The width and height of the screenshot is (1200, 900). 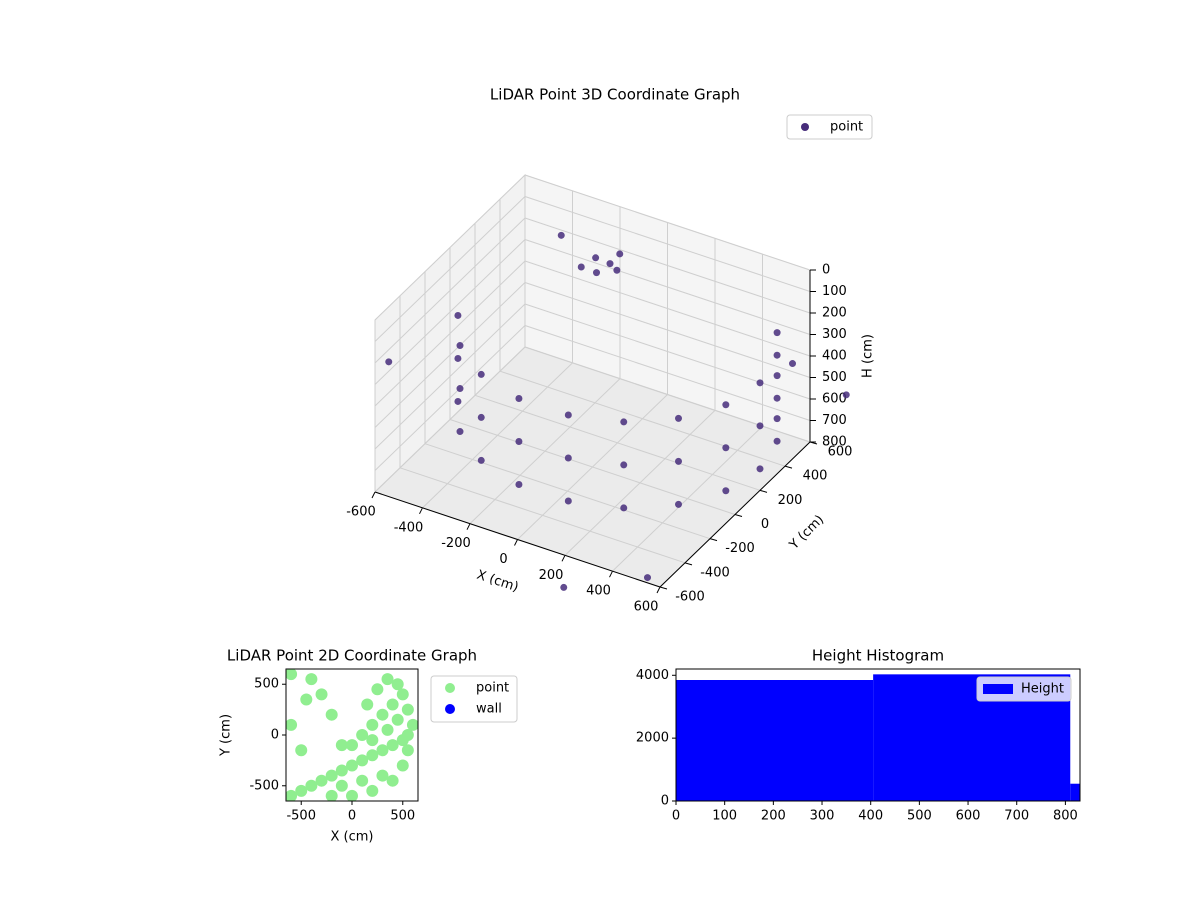 What do you see at coordinates (226, 735) in the screenshot?
I see `y-axis-label: Y (cm)` at bounding box center [226, 735].